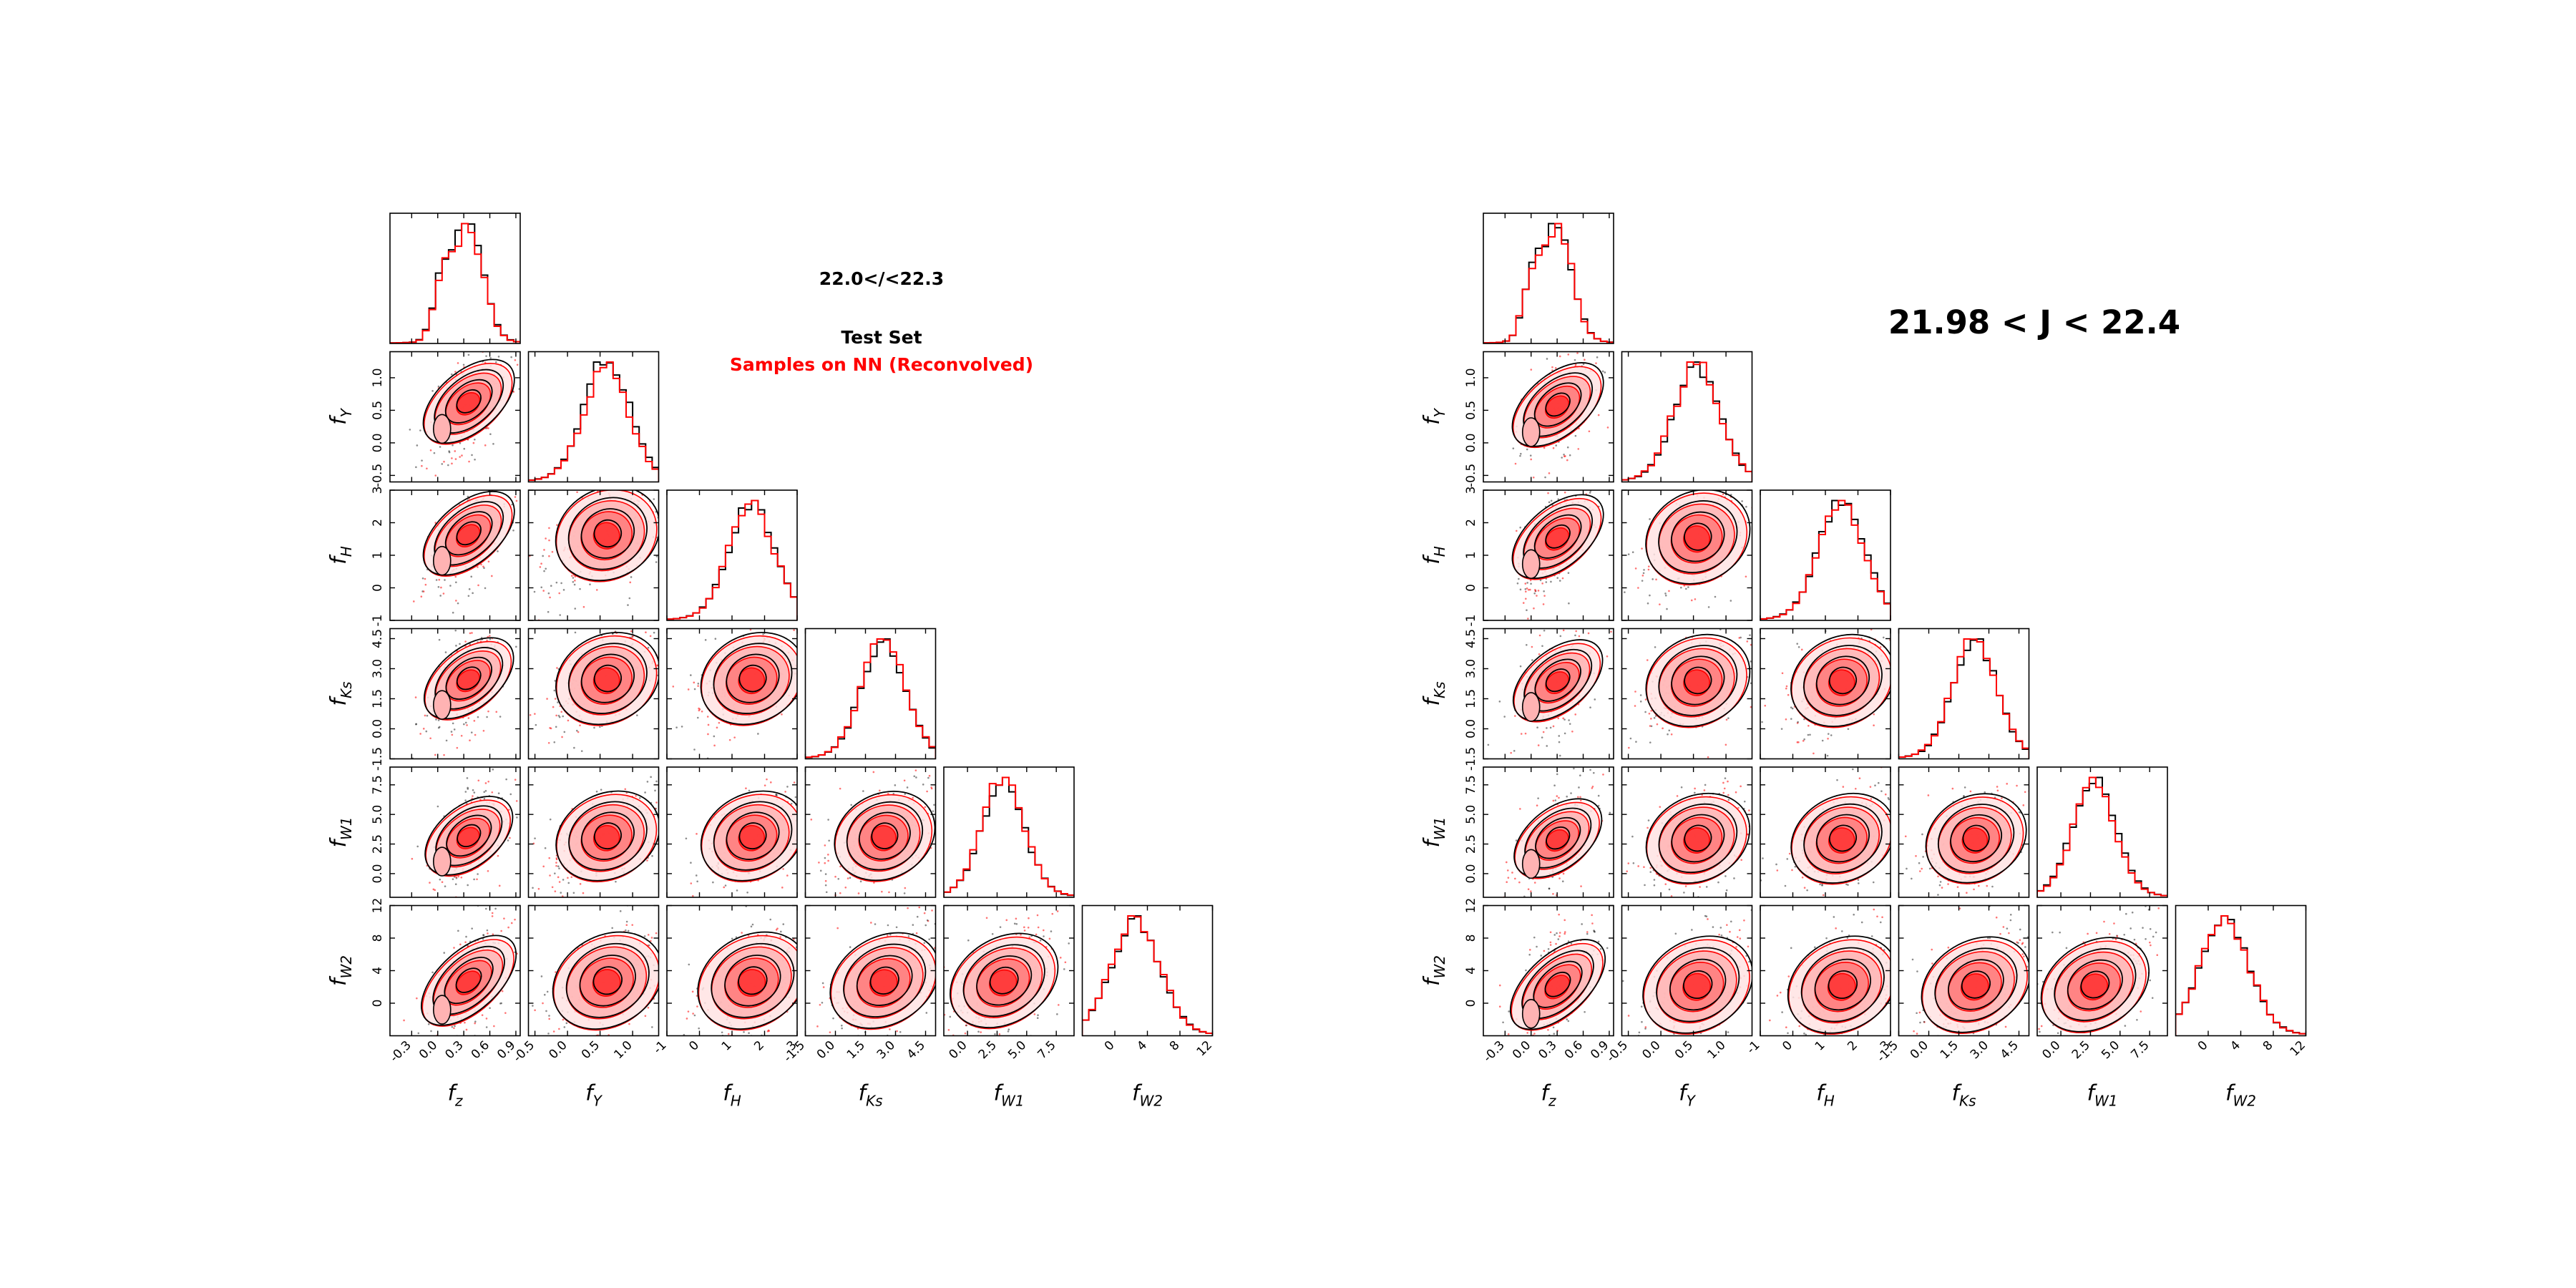  What do you see at coordinates (1009, 836) in the screenshot?
I see `histogram-W1` at bounding box center [1009, 836].